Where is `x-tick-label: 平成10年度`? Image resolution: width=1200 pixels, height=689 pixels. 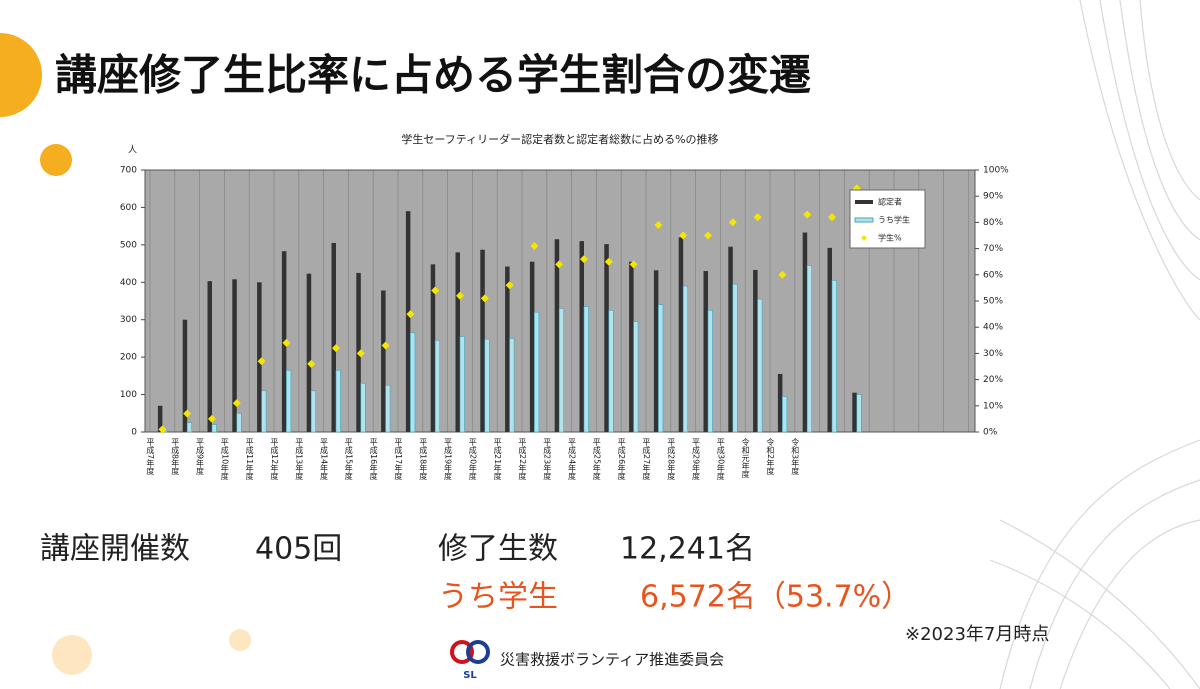 x-tick-label: 平成10年度 is located at coordinates (224, 459).